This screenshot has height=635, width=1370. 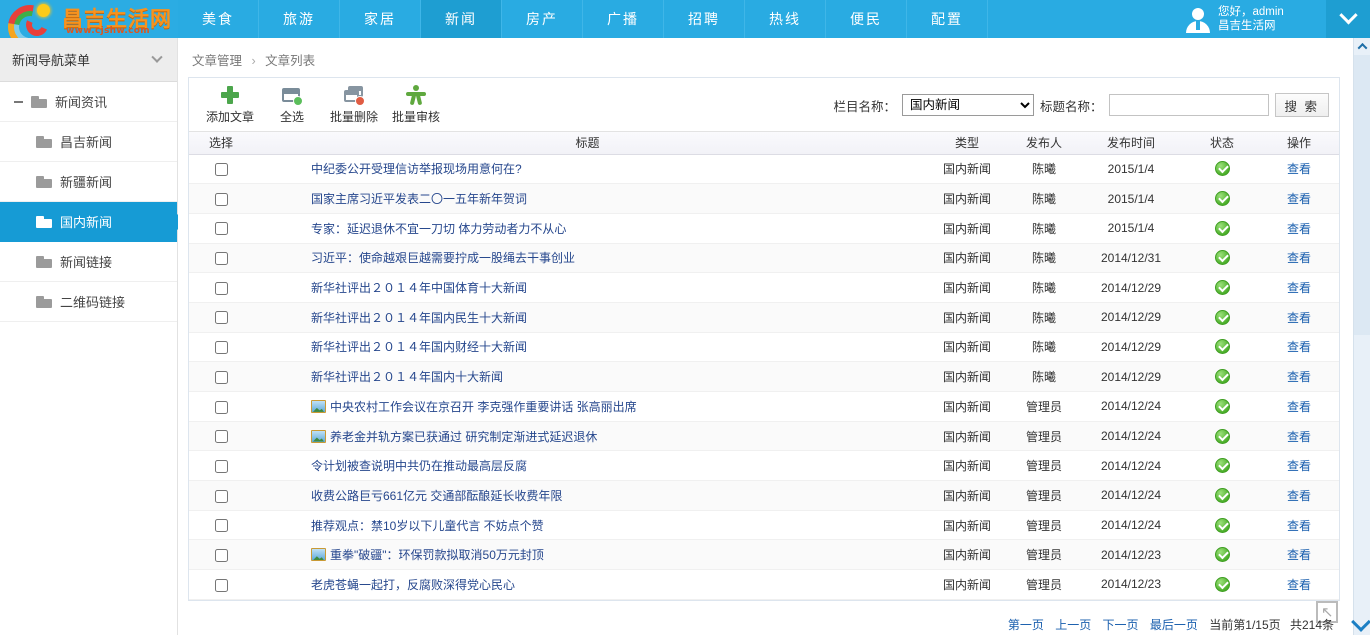 I want to click on batch-audit-button: 批量审核, so click(x=416, y=104).